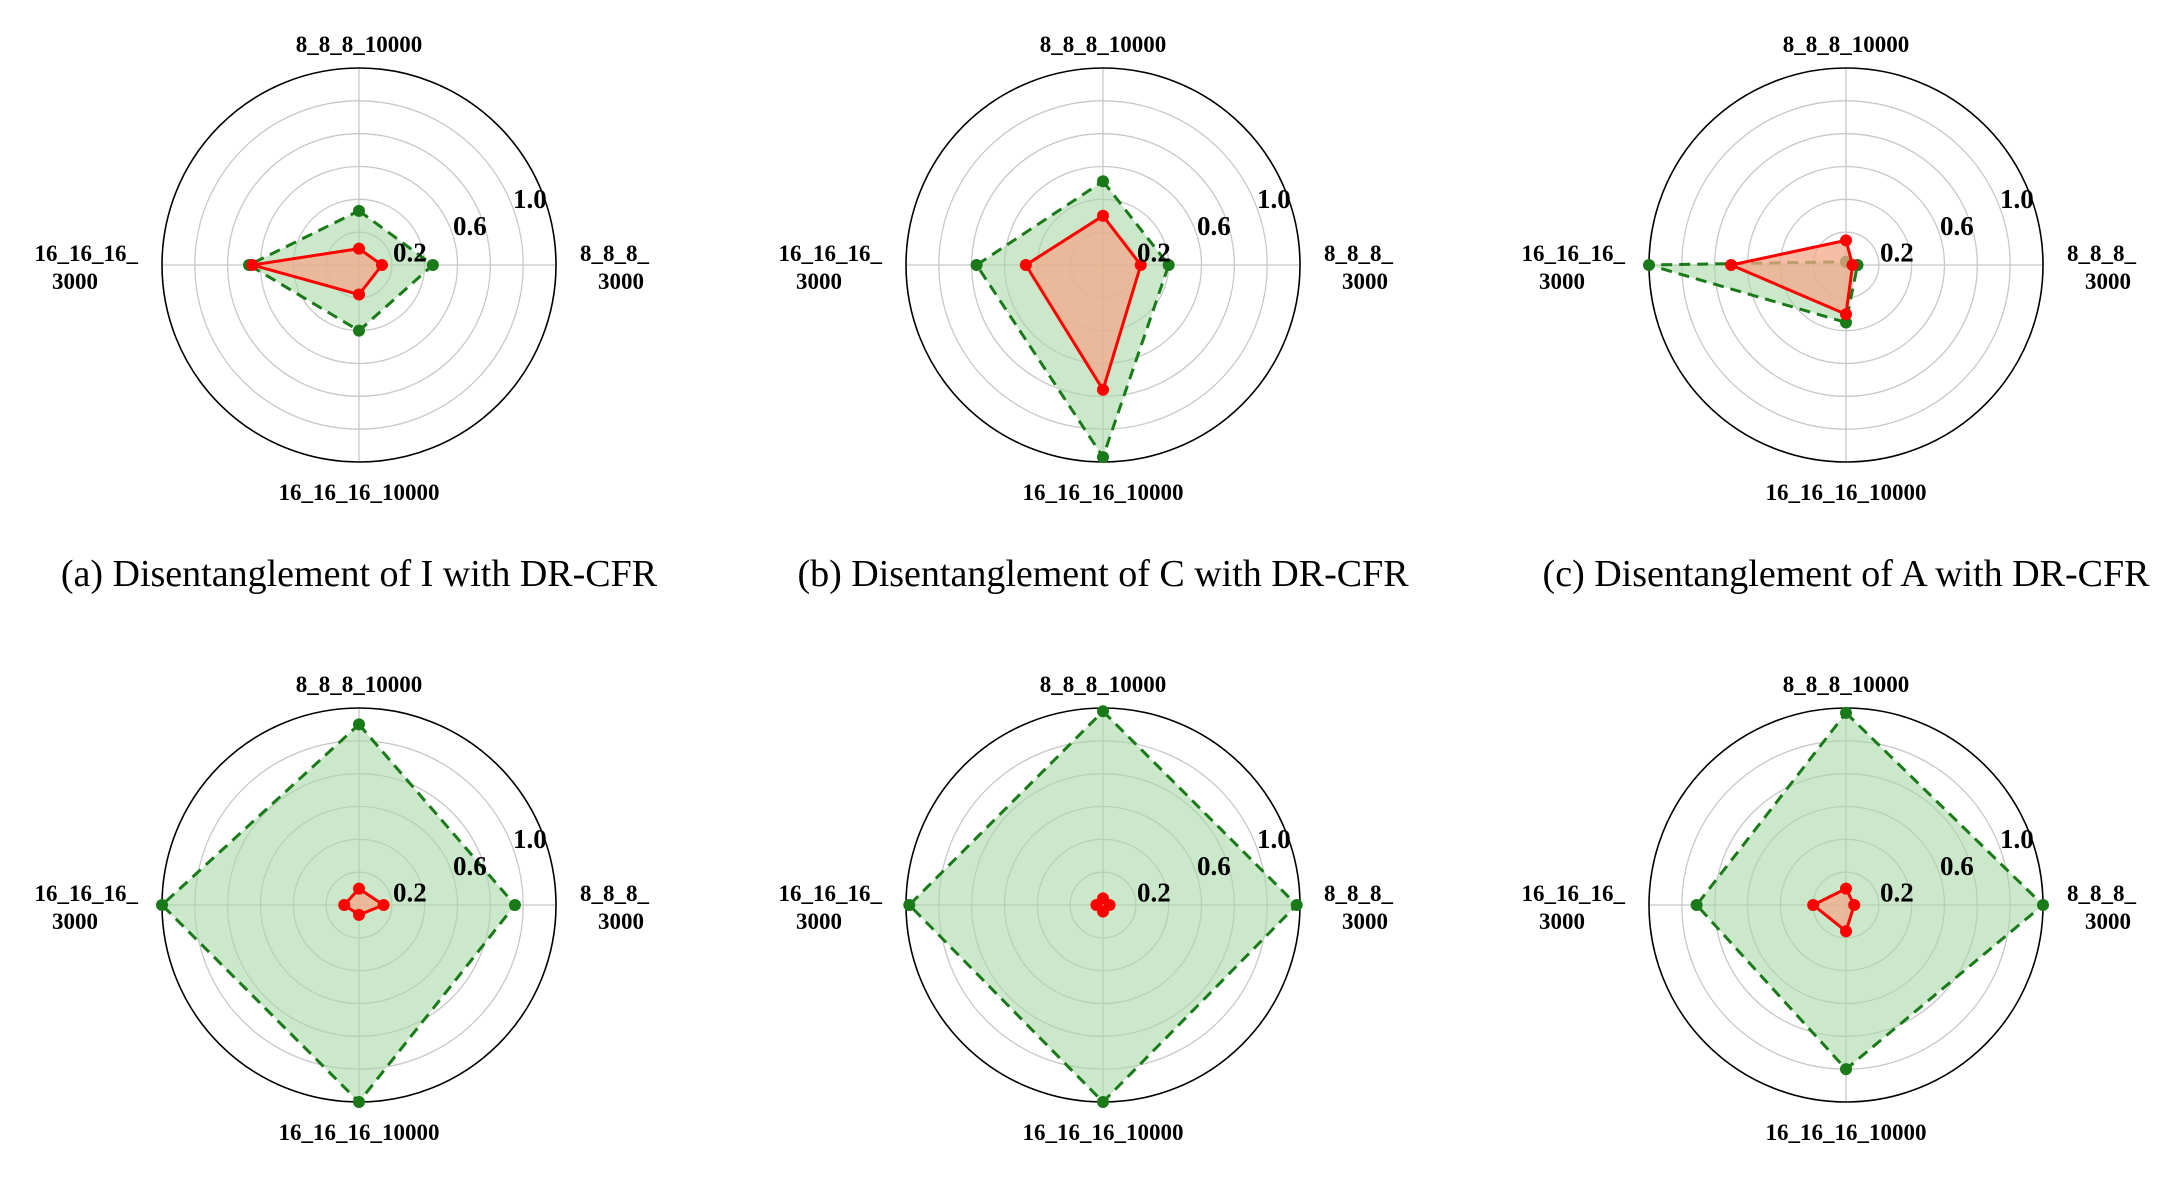  I want to click on panel-caption: (c) Disentanglement of A with DR-CFR, so click(1847, 574).